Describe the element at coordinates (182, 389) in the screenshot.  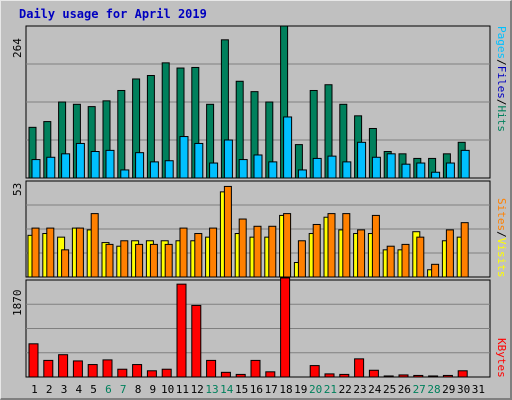
I see `day-tick-label: 11` at that location.